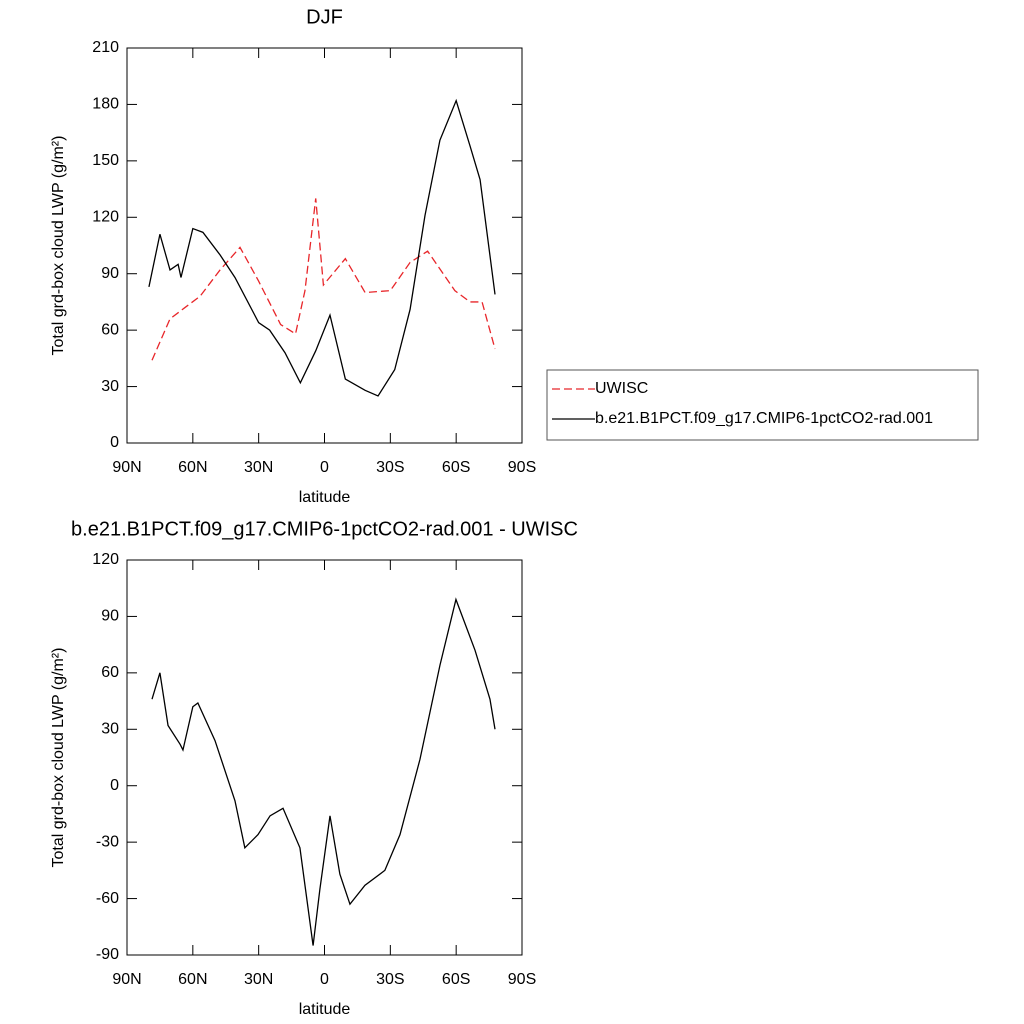  Describe the element at coordinates (107, 841) in the screenshot. I see `y-tick-label: -30` at that location.